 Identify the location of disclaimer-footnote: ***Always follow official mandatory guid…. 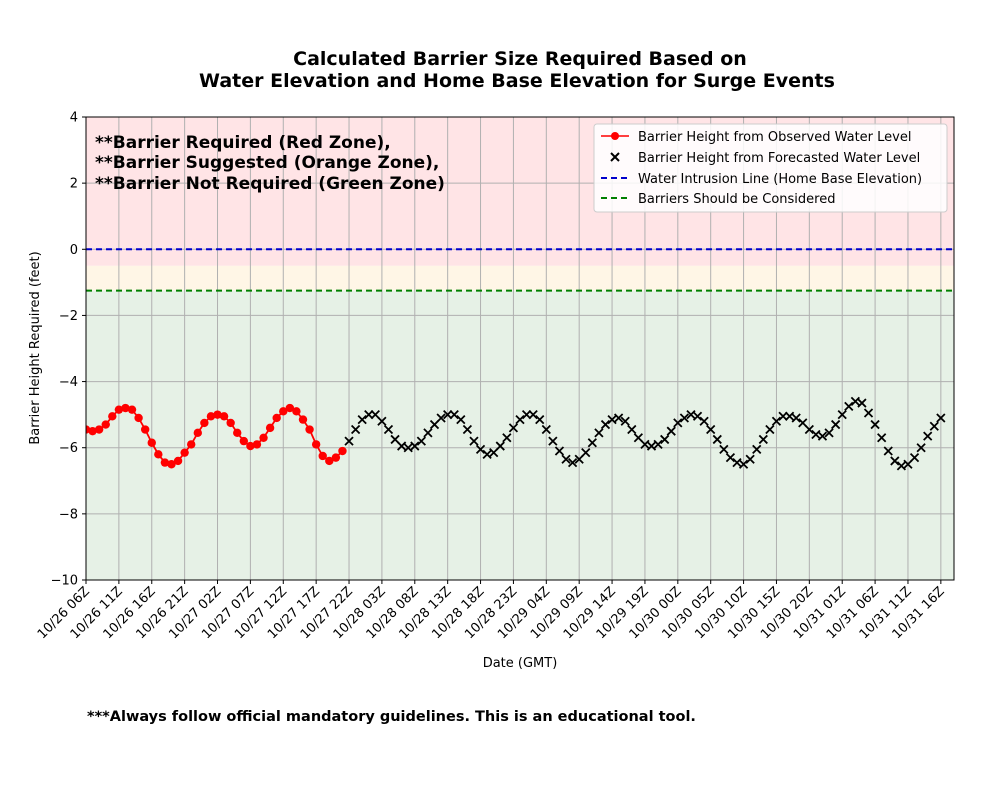
(391, 717).